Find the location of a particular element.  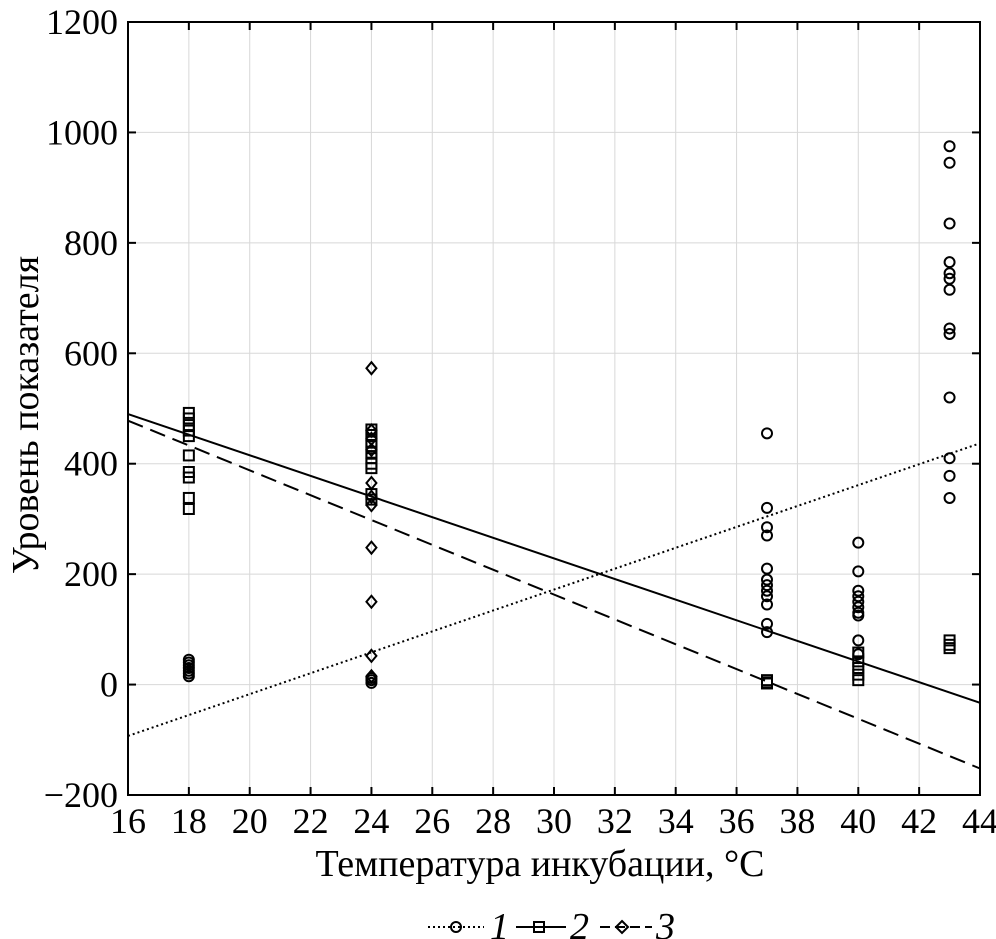

x-tick-label: 26 is located at coordinates (432, 821).